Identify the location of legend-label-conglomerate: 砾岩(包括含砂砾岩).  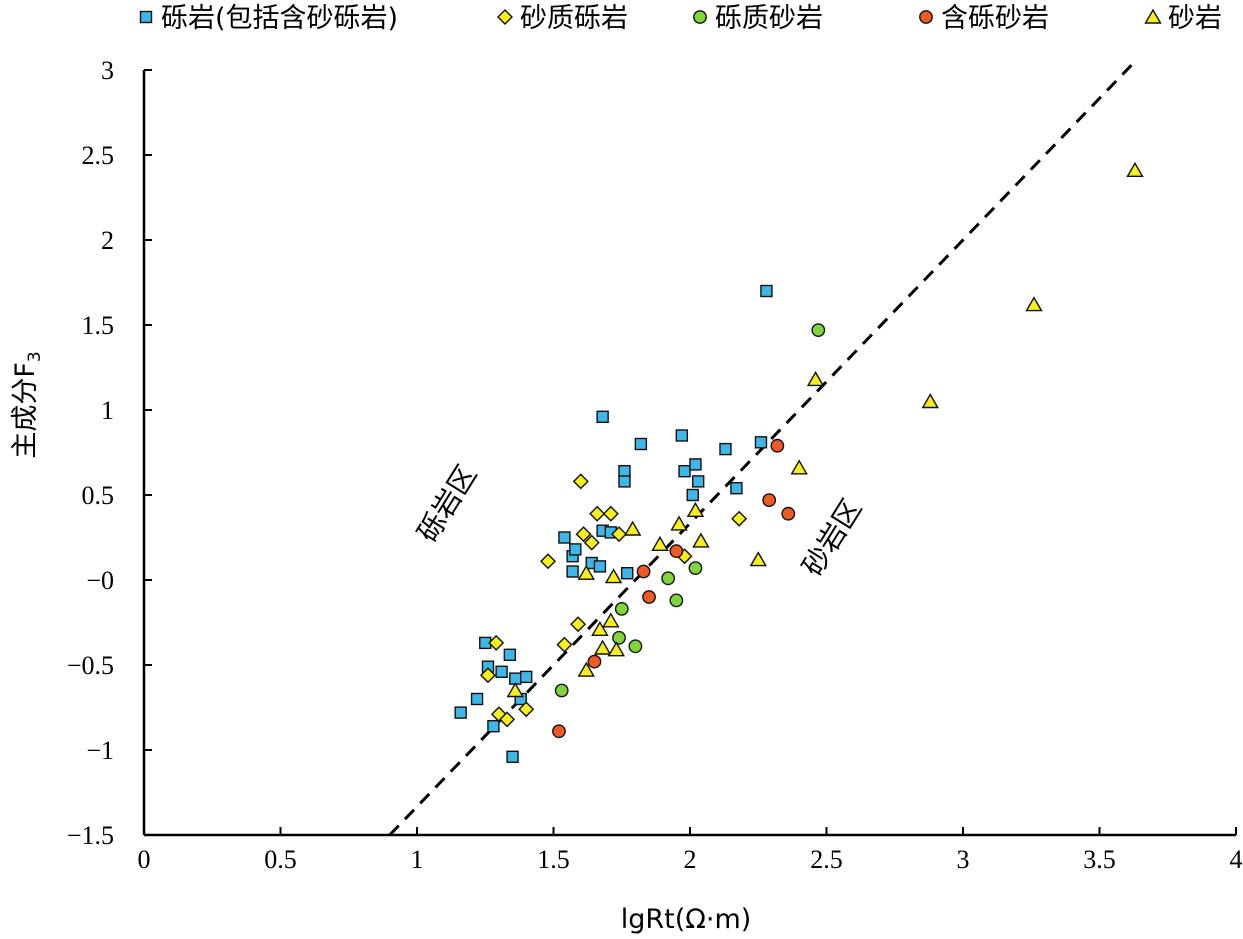
(279, 18).